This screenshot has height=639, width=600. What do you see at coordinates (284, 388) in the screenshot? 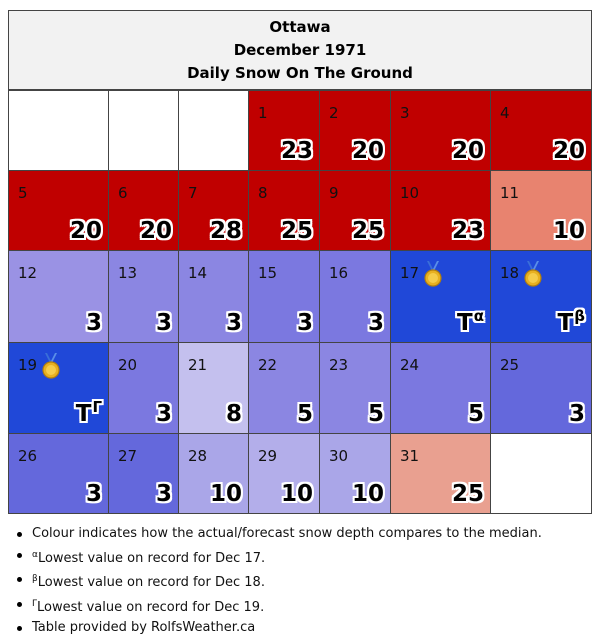
I see `day-cell-22: 22 5` at bounding box center [284, 388].